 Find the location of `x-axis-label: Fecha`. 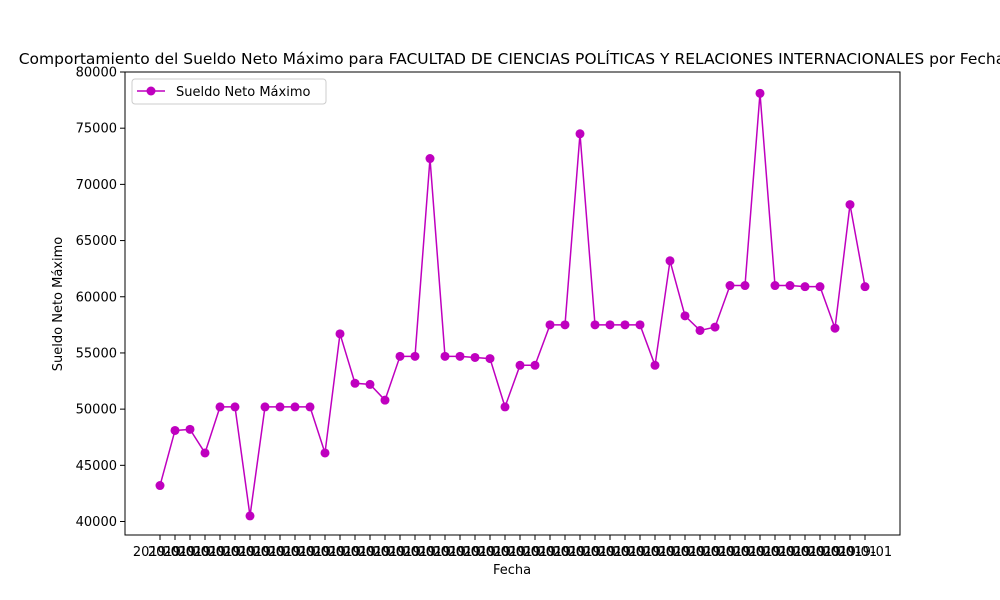

x-axis-label: Fecha is located at coordinates (512, 570).